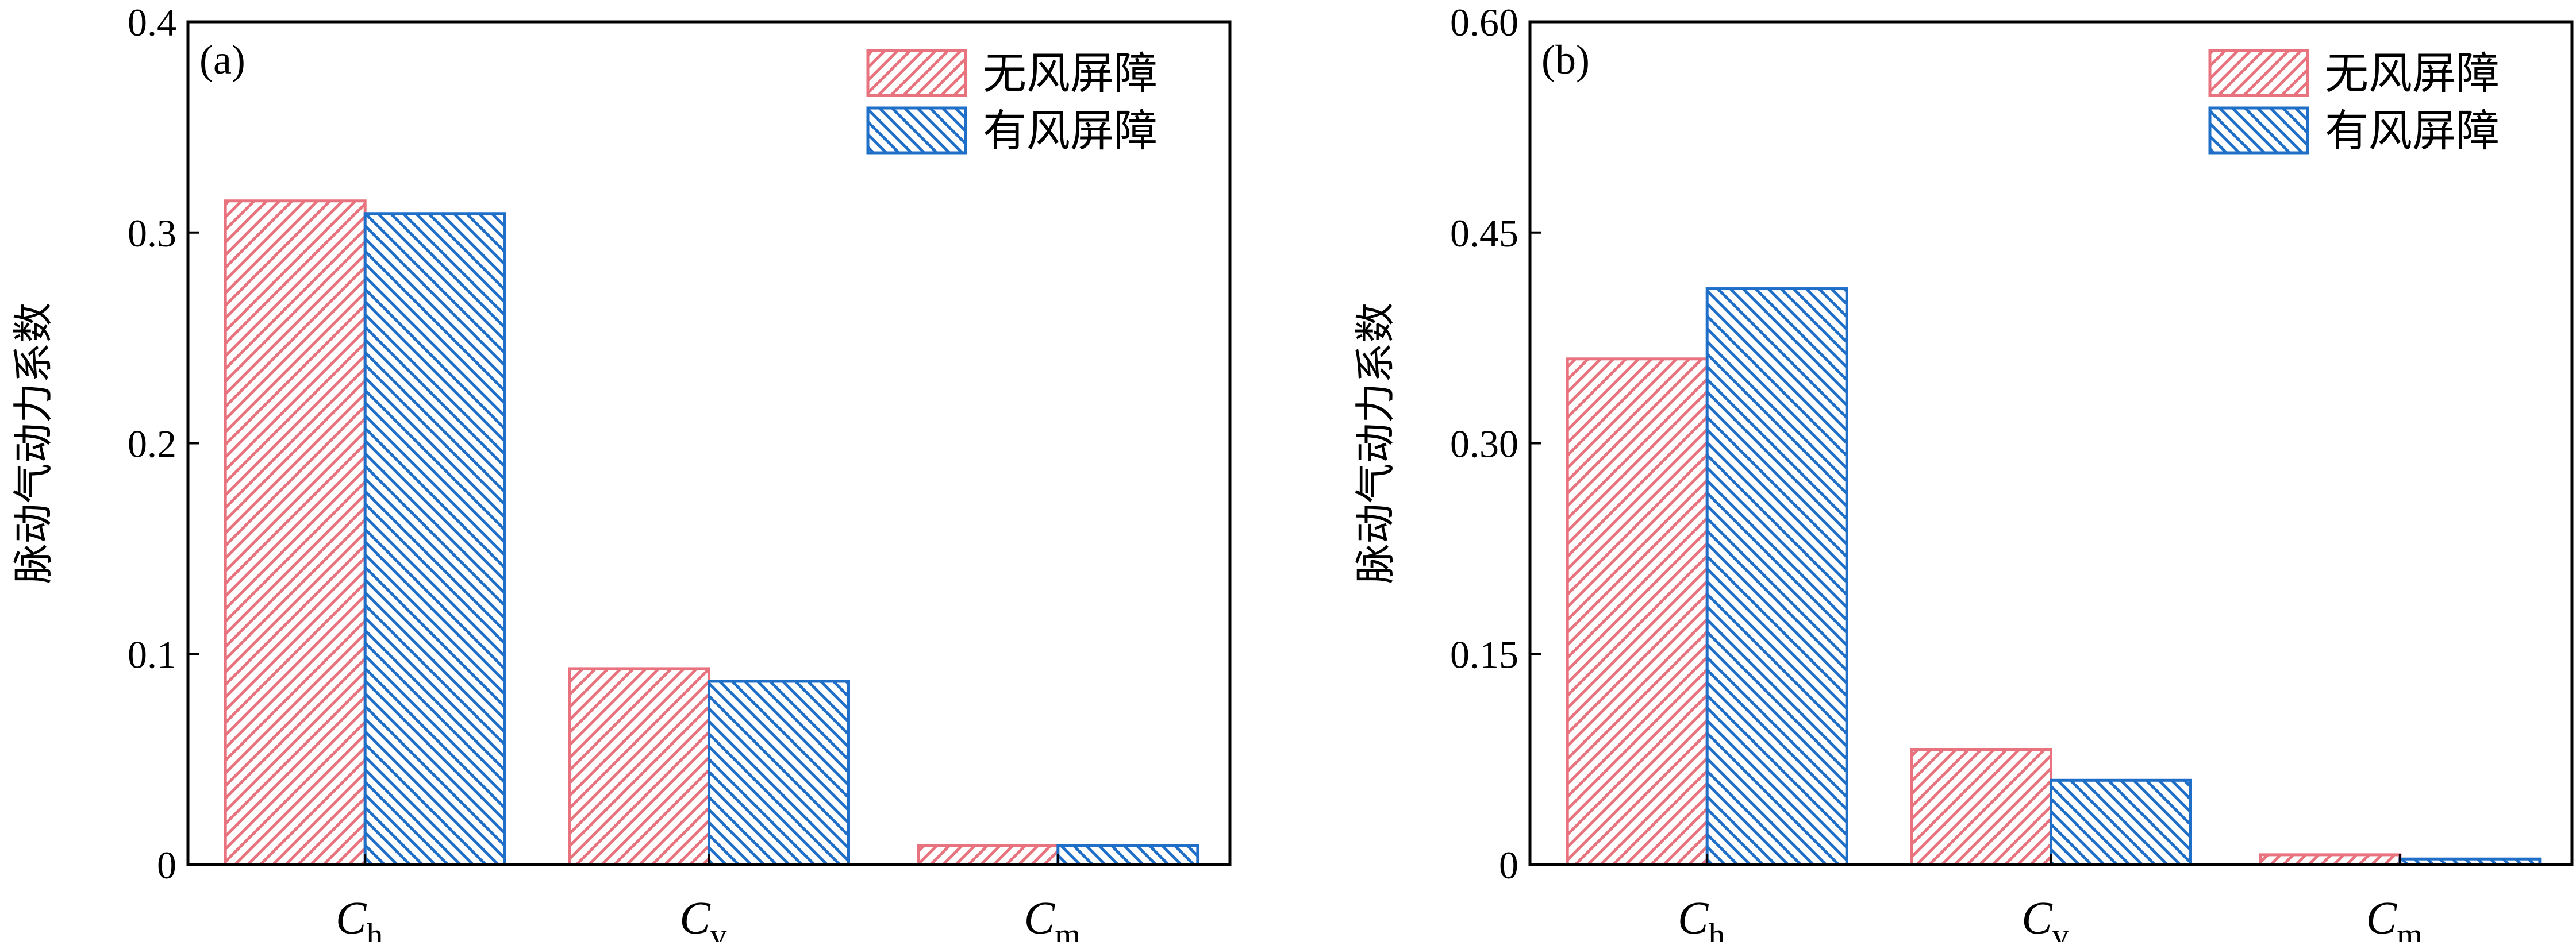 The image size is (2576, 945). Describe the element at coordinates (1484, 654) in the screenshot. I see `y-tick-label: 0.15` at that location.